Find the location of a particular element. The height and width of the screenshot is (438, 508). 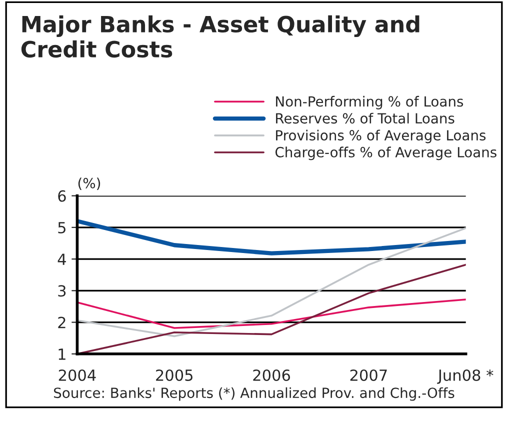

x-tick-label: 2006 is located at coordinates (271, 375).